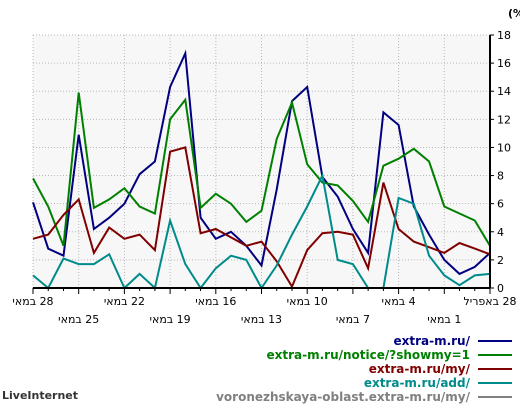 The height and width of the screenshot is (410, 520). What do you see at coordinates (215, 301) in the screenshot?
I see `x-tick-label: 16 במאי` at bounding box center [215, 301].